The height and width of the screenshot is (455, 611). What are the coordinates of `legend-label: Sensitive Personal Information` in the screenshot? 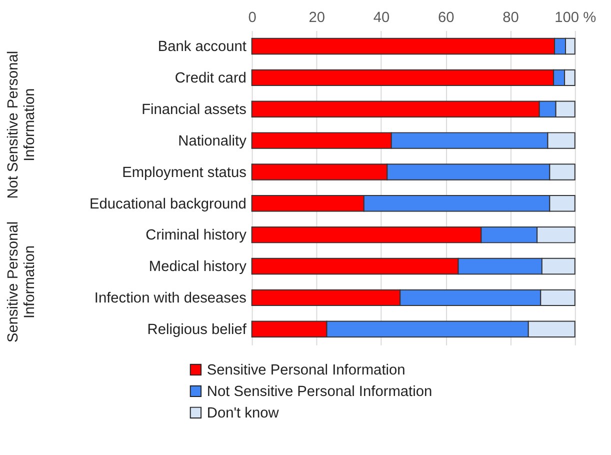 It's located at (306, 370).